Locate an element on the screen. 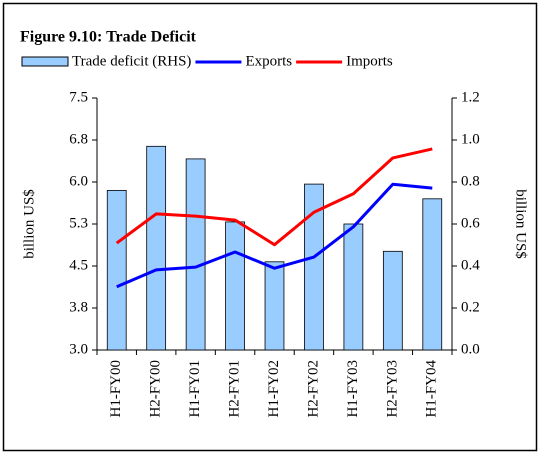 This screenshot has width=541, height=455. y-tick-label: 7.5 is located at coordinates (78, 97).